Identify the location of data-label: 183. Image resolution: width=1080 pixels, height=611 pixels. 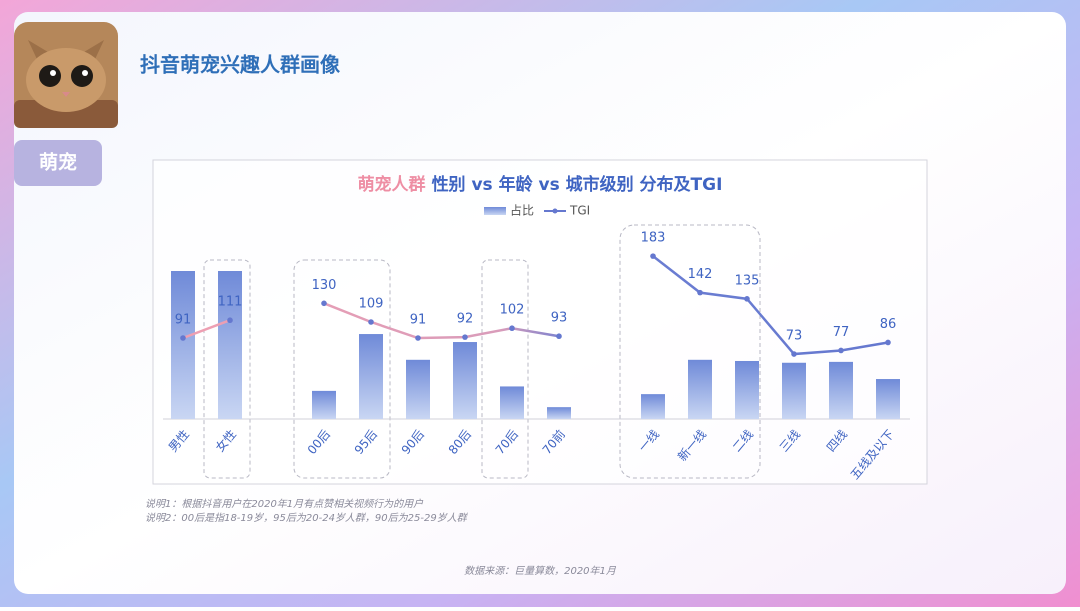
(653, 238).